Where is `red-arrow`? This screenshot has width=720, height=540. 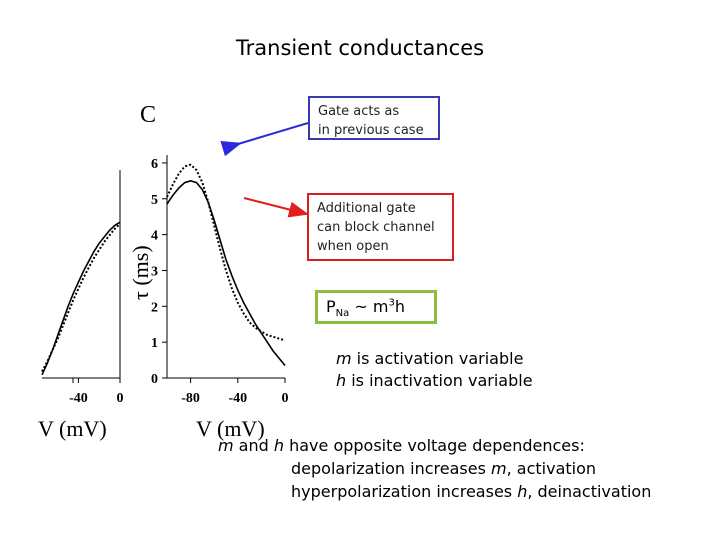
red-arrow is located at coordinates (276, 207).